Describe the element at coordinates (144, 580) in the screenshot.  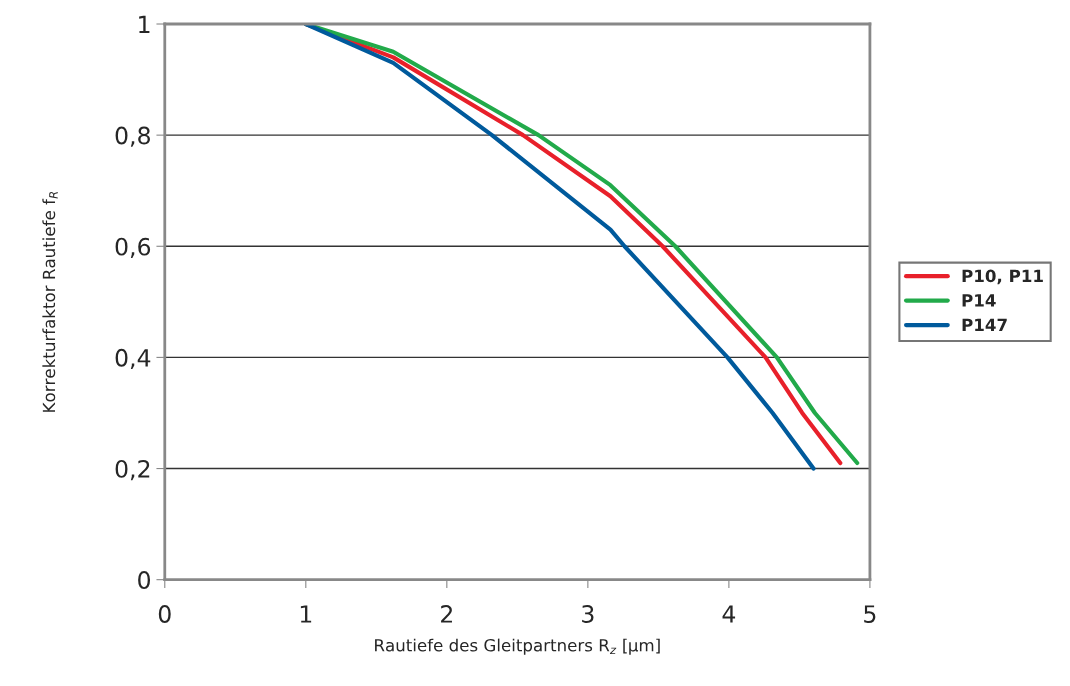
I see `y-tick-label: 0` at that location.